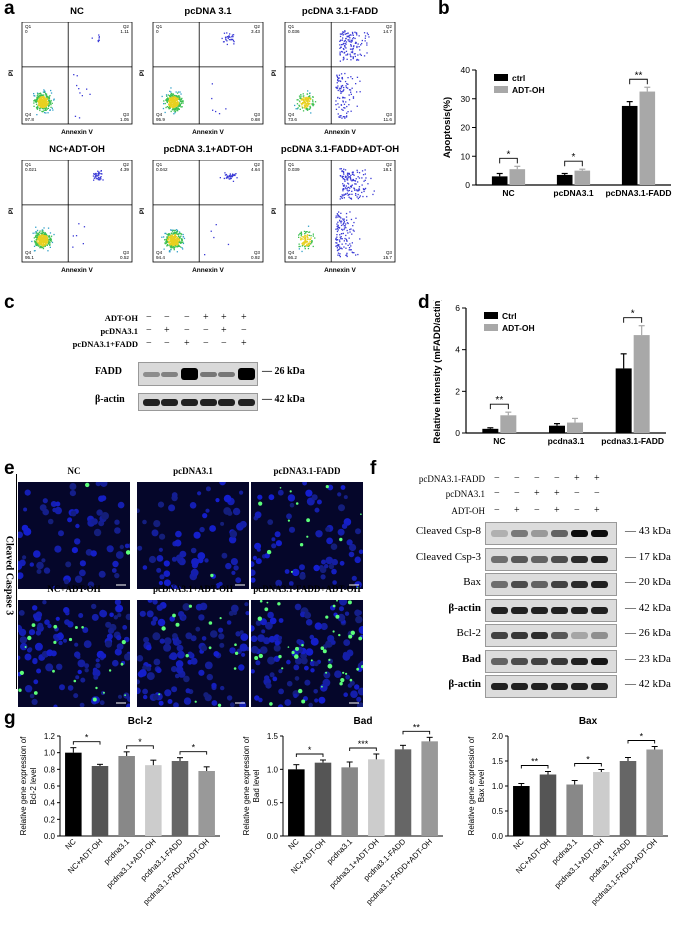 The image size is (685, 933). Describe the element at coordinates (289, 399) in the screenshot. I see `kda-value: 42 kDa` at that location.